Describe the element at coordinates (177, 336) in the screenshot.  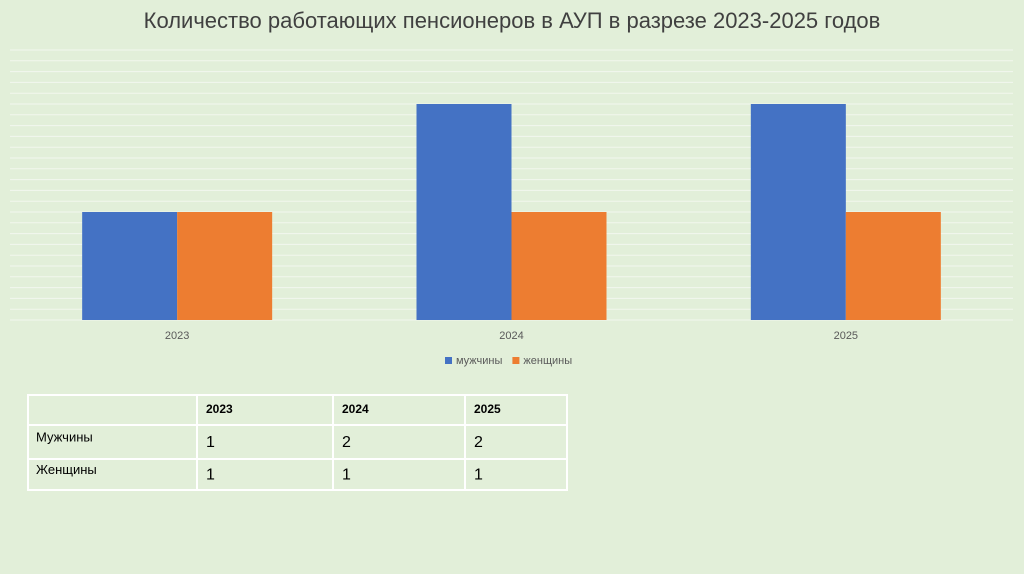
I see `x-tick-label: 2023` at that location.